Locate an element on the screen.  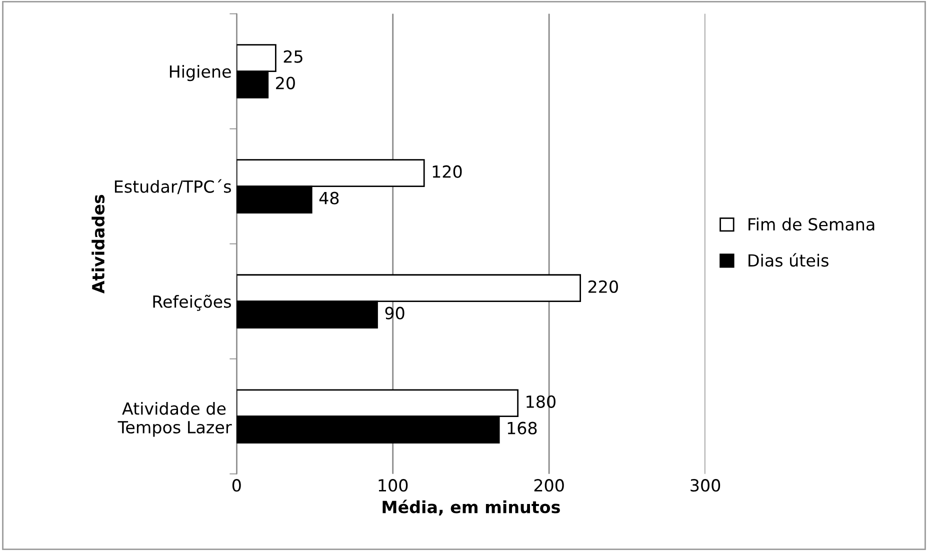
data-label: 220 is located at coordinates (603, 286).